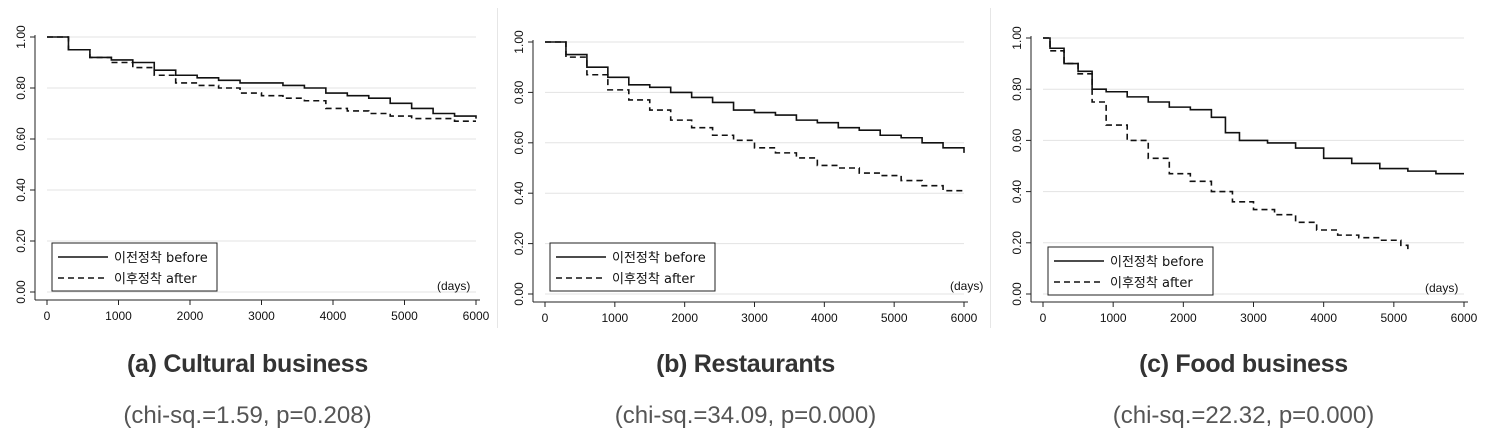  What do you see at coordinates (247, 415) in the screenshot?
I see `chart-a-stat: (chi-sq.=1.59, p=0.208)` at bounding box center [247, 415].